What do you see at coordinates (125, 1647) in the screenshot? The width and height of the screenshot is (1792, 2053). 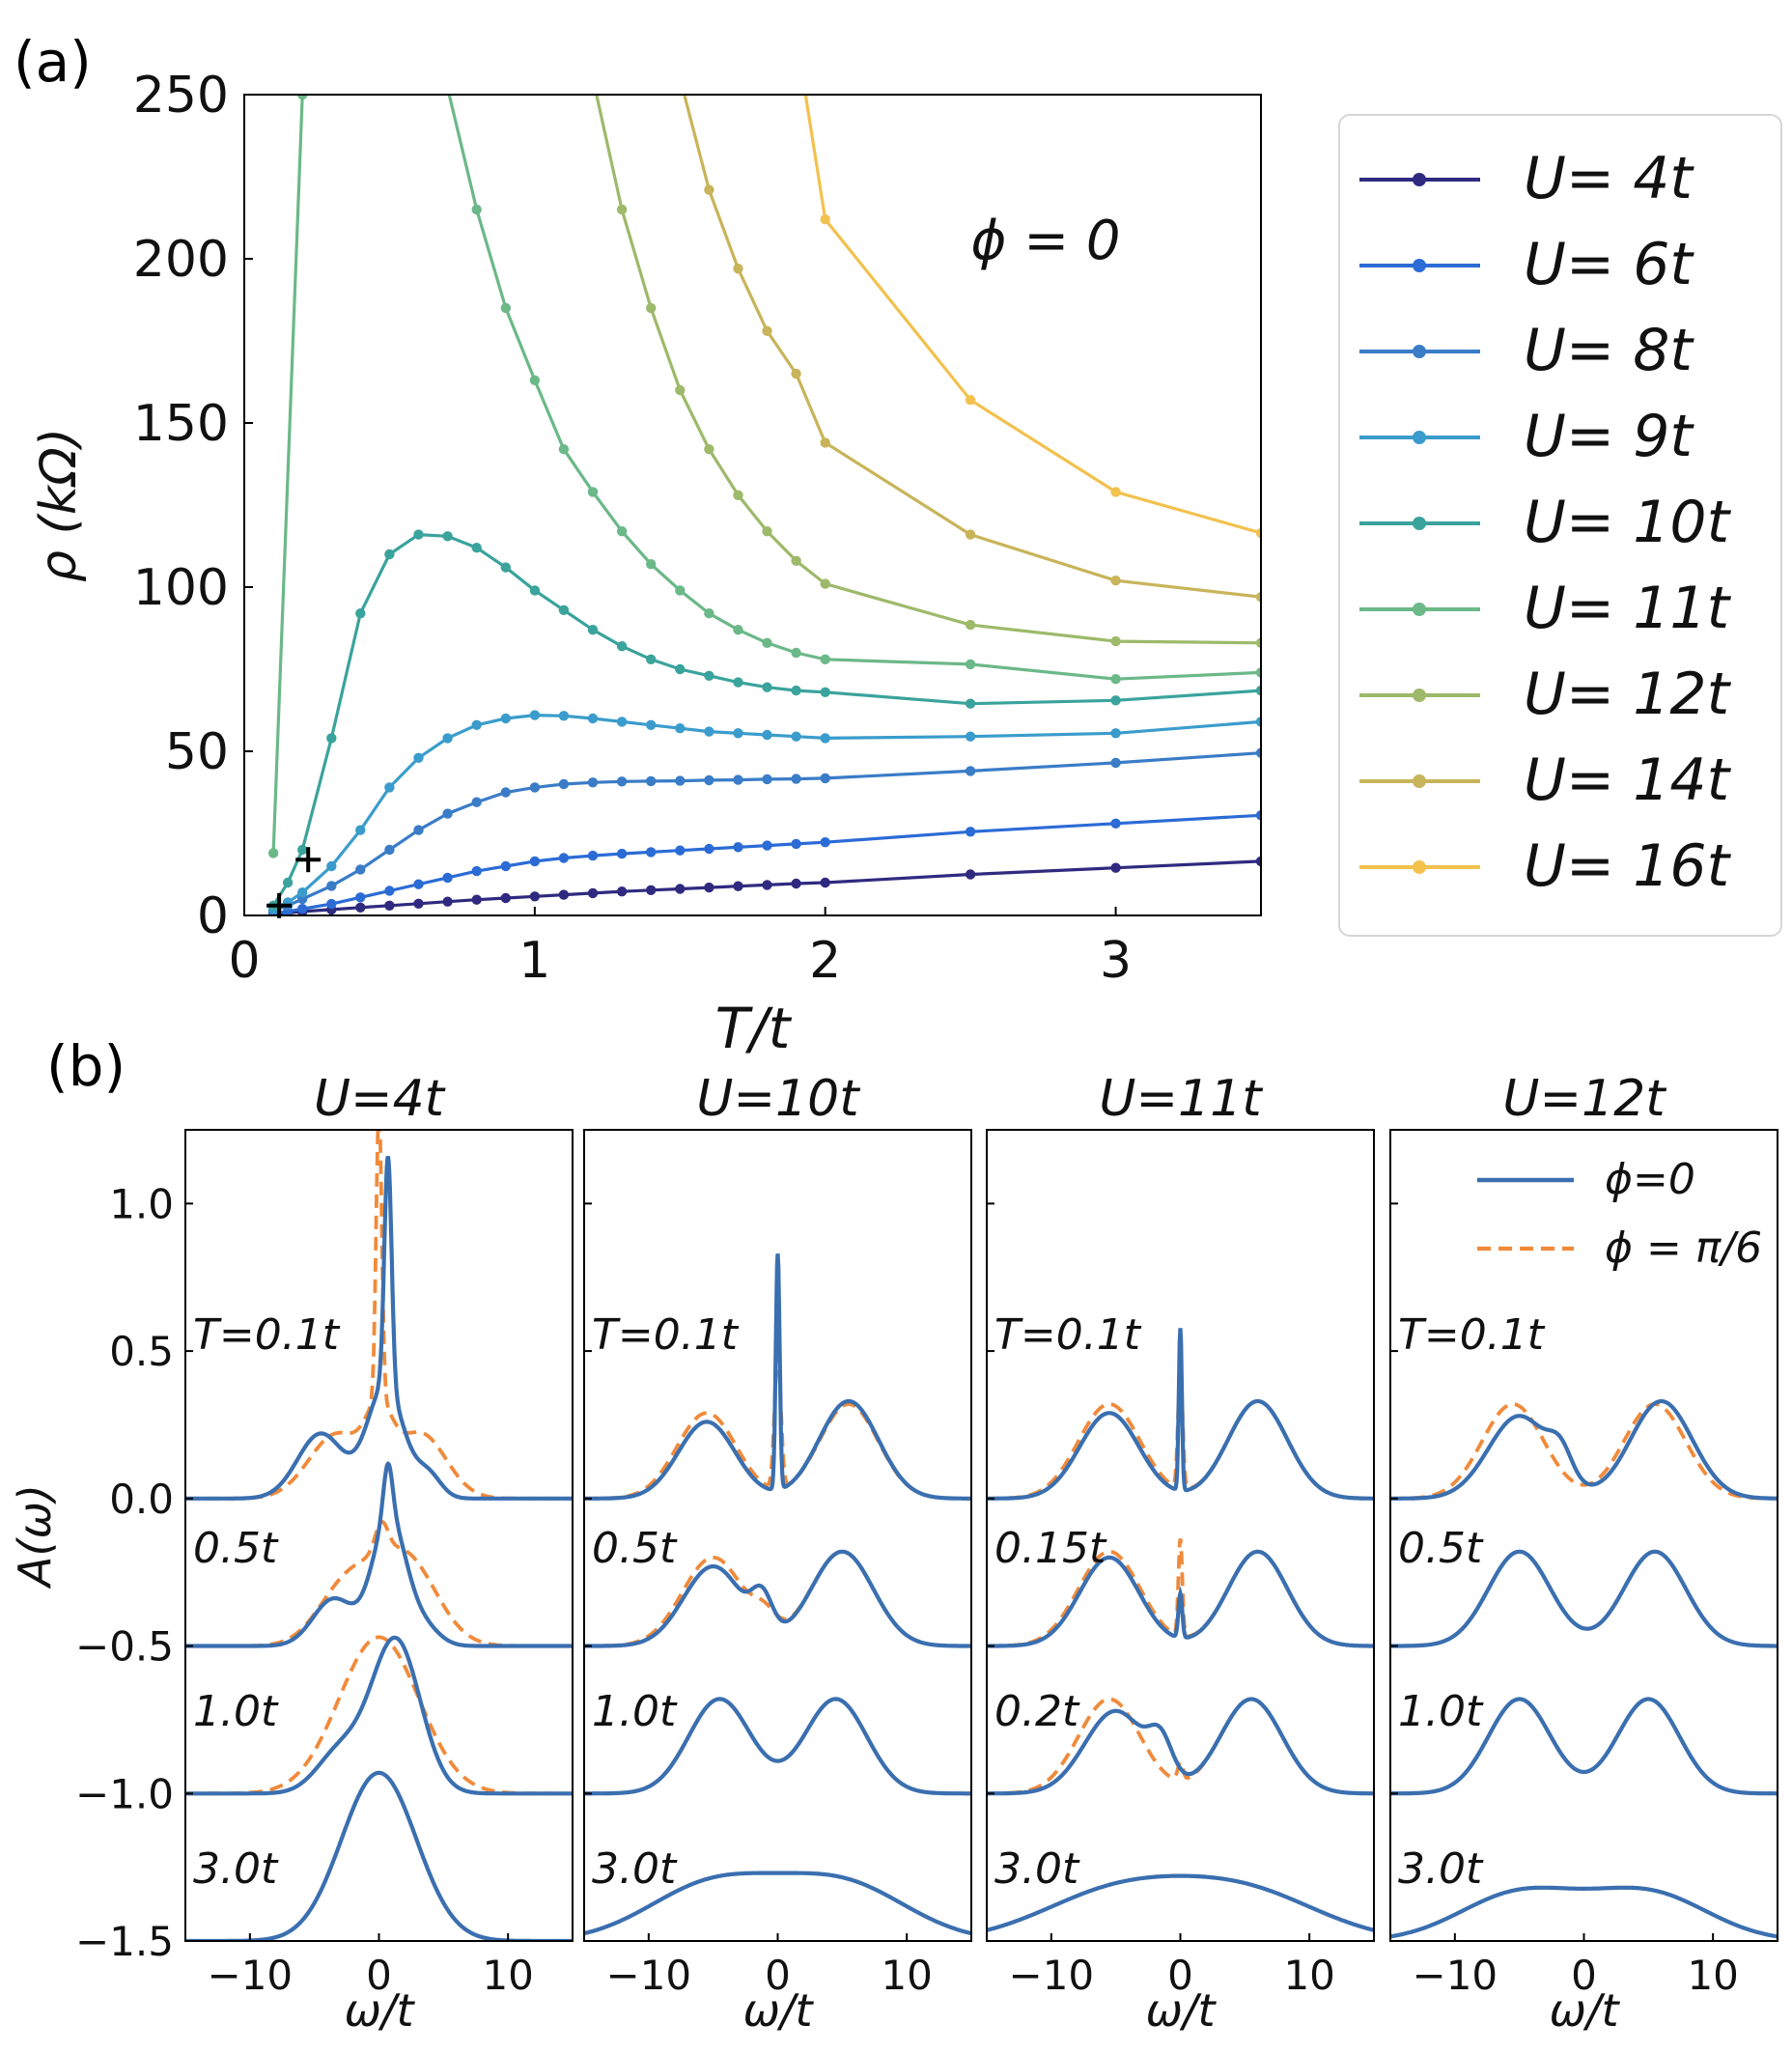 I see `y-tick-label-b: −0.5` at bounding box center [125, 1647].